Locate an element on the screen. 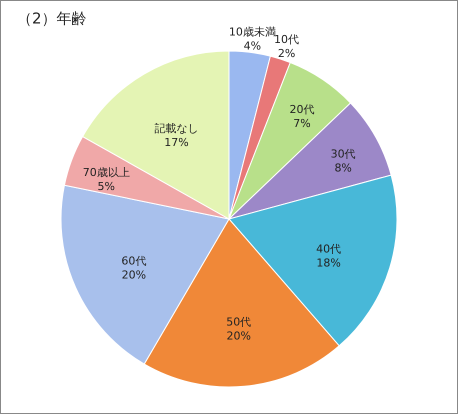 The image size is (460, 416). slice-label: 10歳未満 is located at coordinates (252, 31).